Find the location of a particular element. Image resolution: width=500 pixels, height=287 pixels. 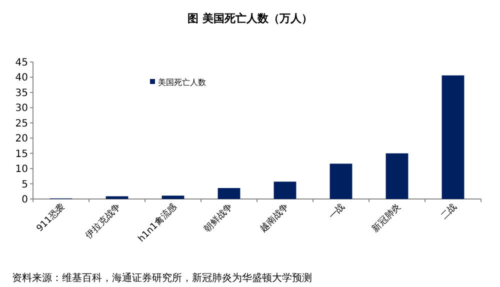

x-tick-label: 二战 is located at coordinates (449, 211).